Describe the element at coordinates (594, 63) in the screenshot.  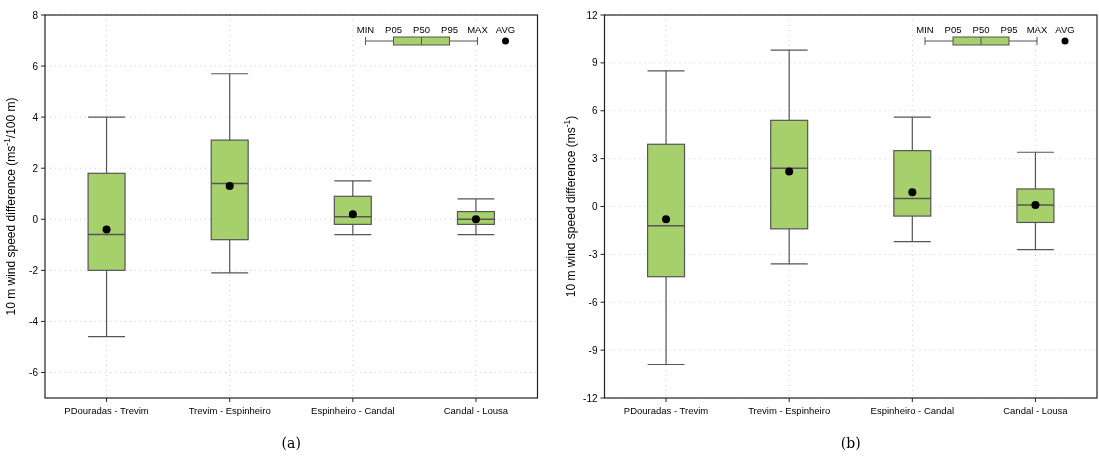
I see `y-tick-label: 9` at that location.